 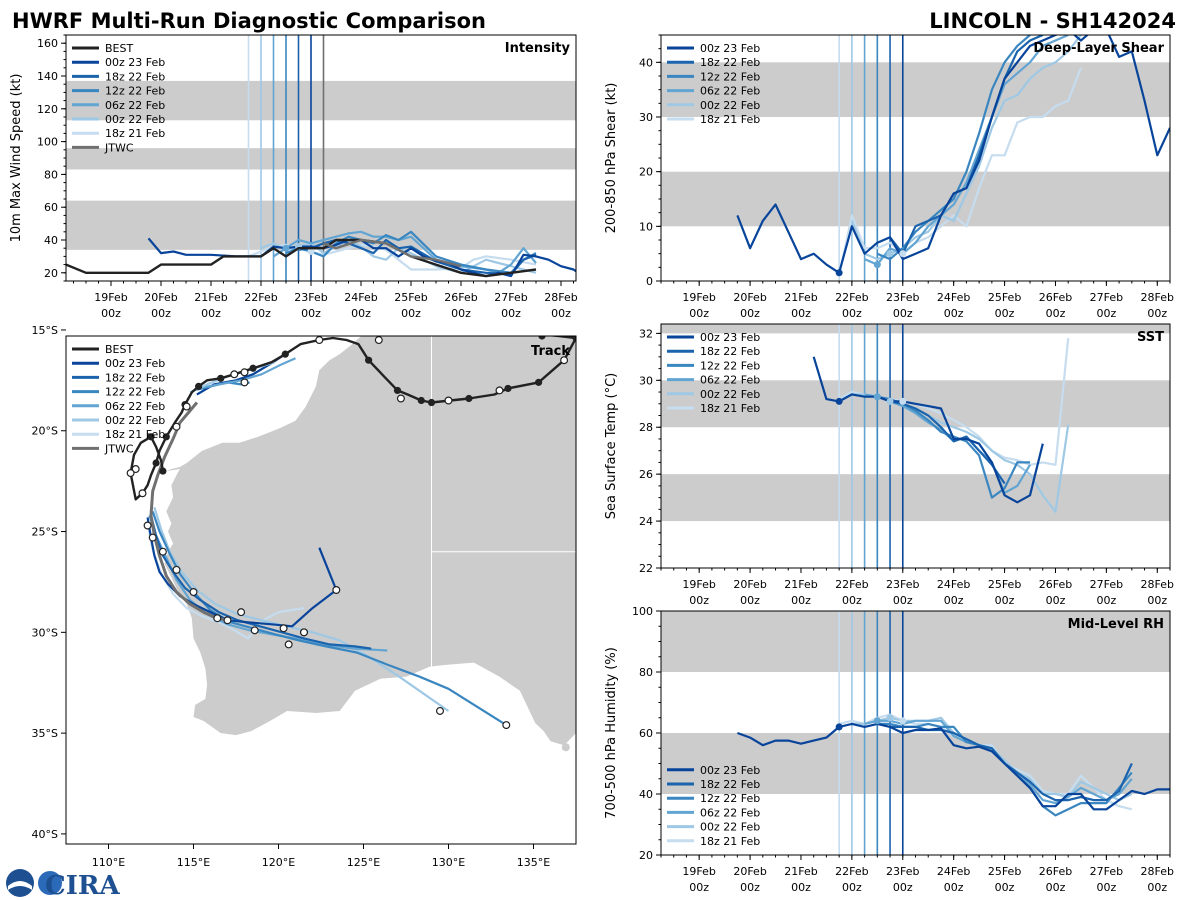 I want to click on track-ytick-label: 30°S, so click(x=45, y=632).